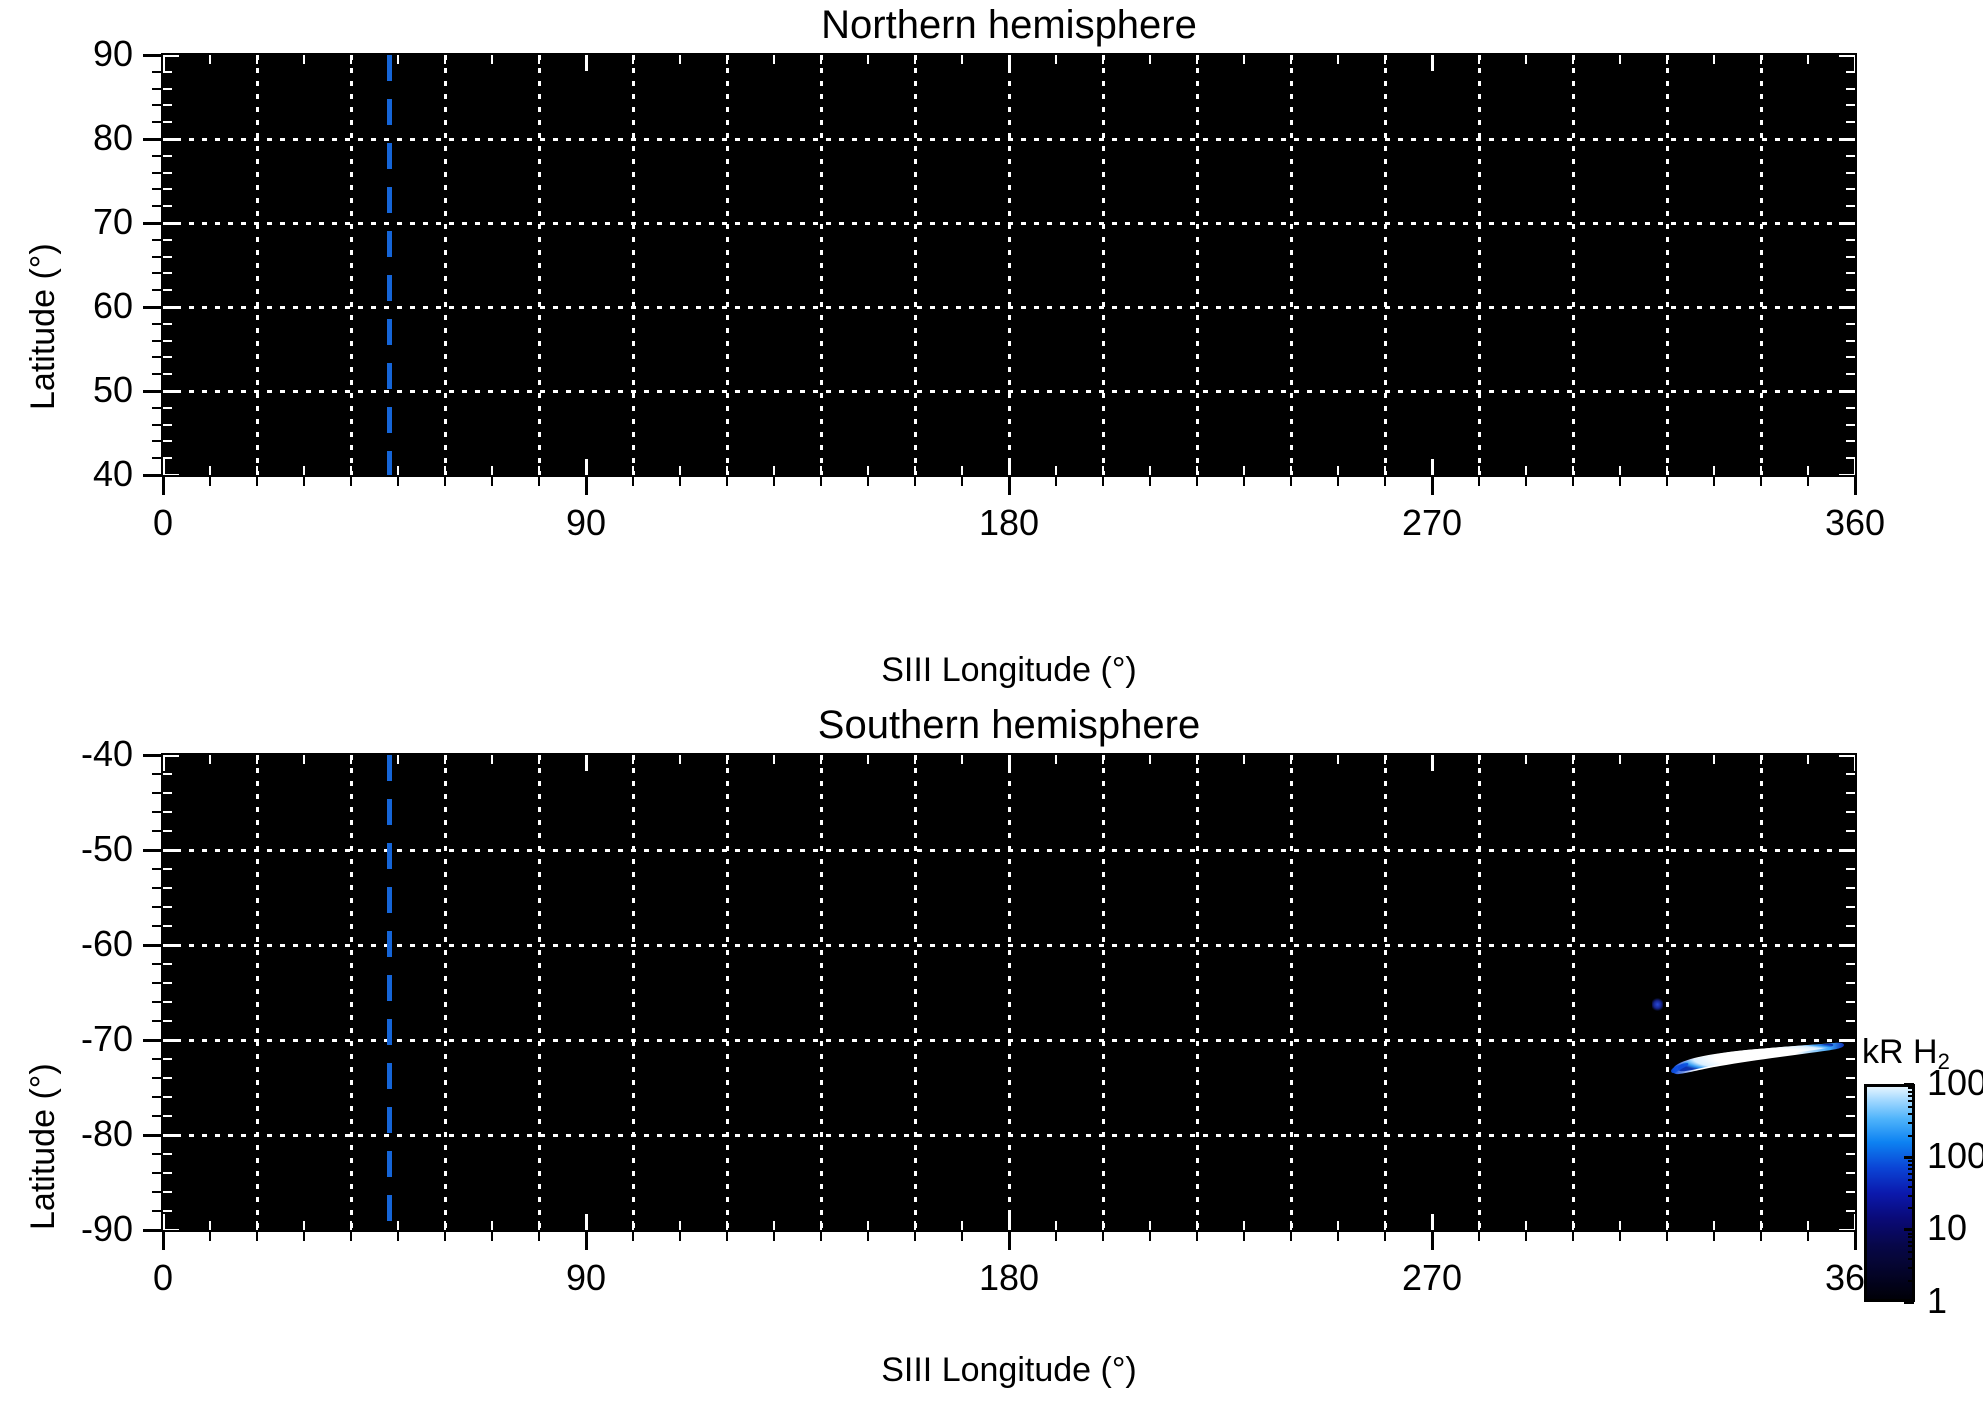 The height and width of the screenshot is (1423, 1983). What do you see at coordinates (1943, 1061) in the screenshot?
I see `colorbar-title-subscript: 2` at bounding box center [1943, 1061].